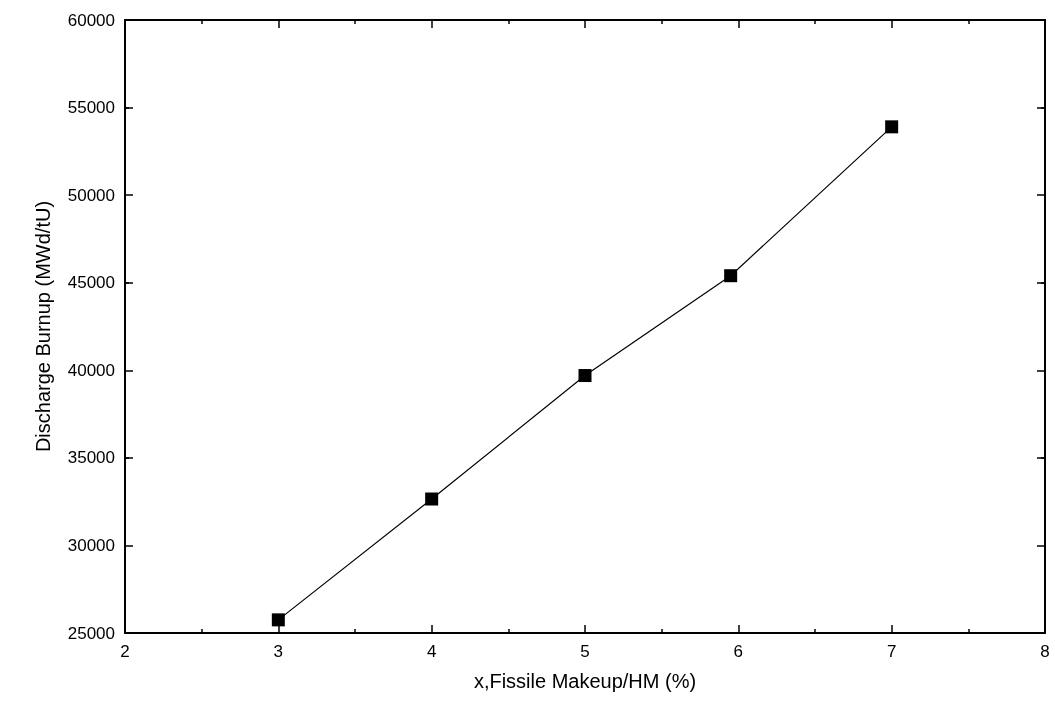 This screenshot has height=713, width=1055. I want to click on y-tick-label: 45000, so click(91, 283).